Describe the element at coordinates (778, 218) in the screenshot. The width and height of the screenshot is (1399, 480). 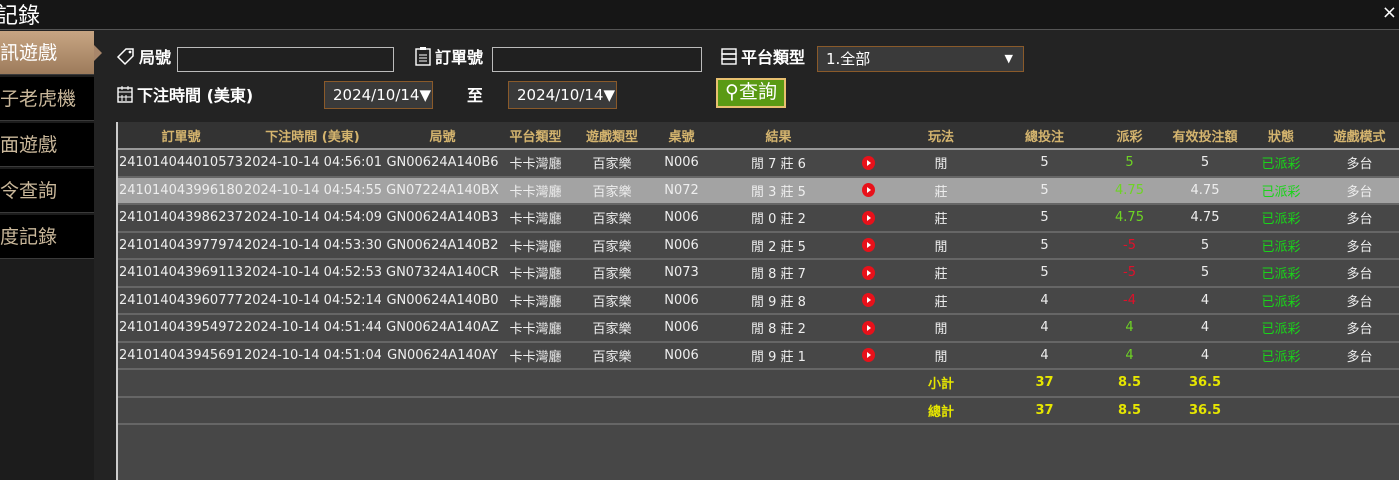
I see `cell-result: 閒 0 莊 2` at that location.